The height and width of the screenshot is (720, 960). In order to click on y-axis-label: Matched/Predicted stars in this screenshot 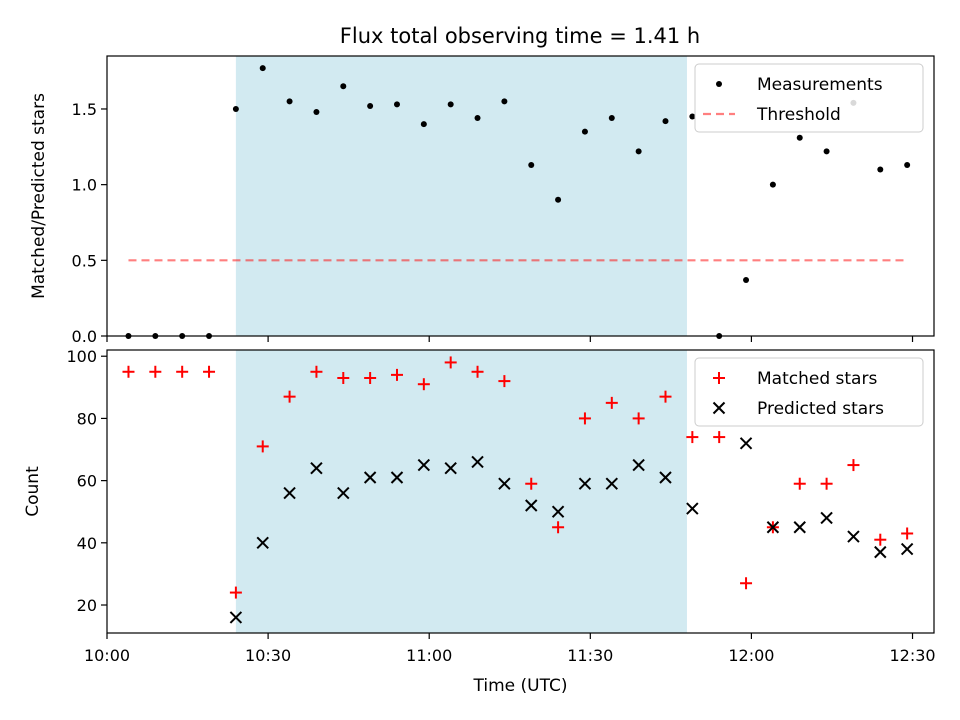, I will do `click(39, 196)`.